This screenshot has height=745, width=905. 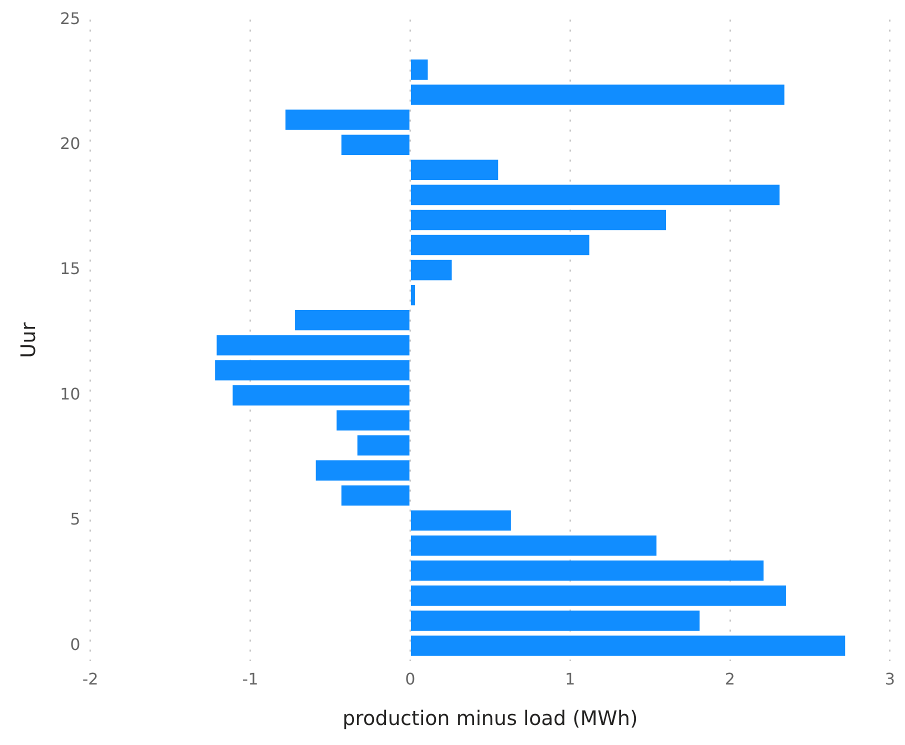 I want to click on y-tick-label: 15, so click(x=70, y=268).